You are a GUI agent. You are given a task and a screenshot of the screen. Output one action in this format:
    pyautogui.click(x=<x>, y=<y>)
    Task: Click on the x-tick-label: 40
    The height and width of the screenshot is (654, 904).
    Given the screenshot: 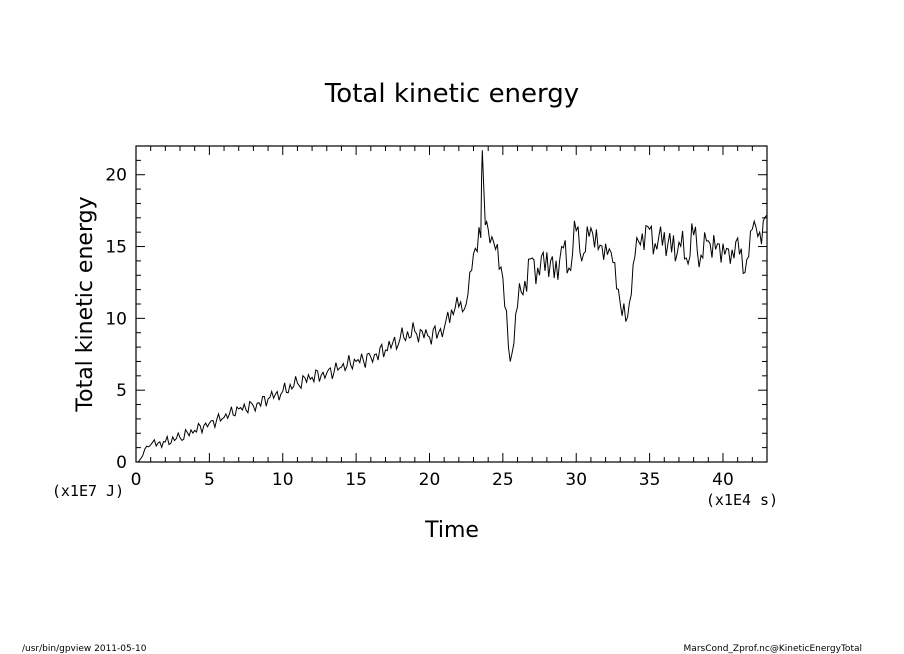 What is the action you would take?
    pyautogui.click(x=723, y=480)
    